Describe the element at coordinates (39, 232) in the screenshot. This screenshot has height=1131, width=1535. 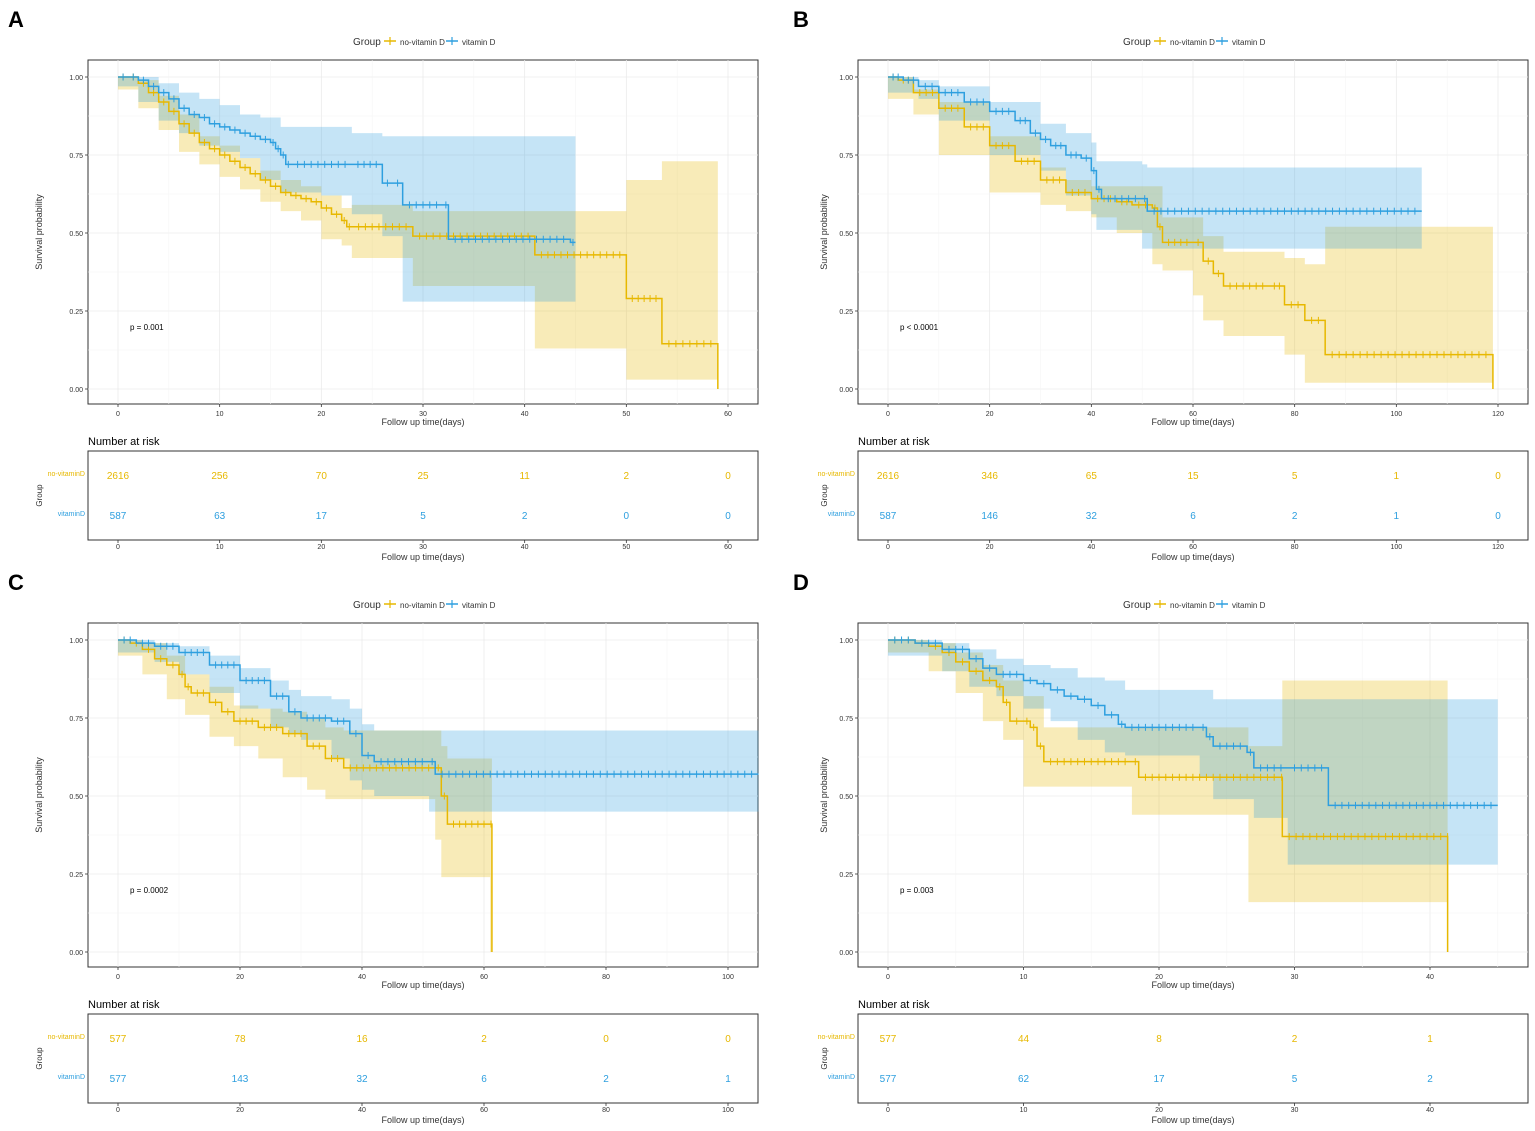
I see `y-axis-title: Survival probability` at that location.